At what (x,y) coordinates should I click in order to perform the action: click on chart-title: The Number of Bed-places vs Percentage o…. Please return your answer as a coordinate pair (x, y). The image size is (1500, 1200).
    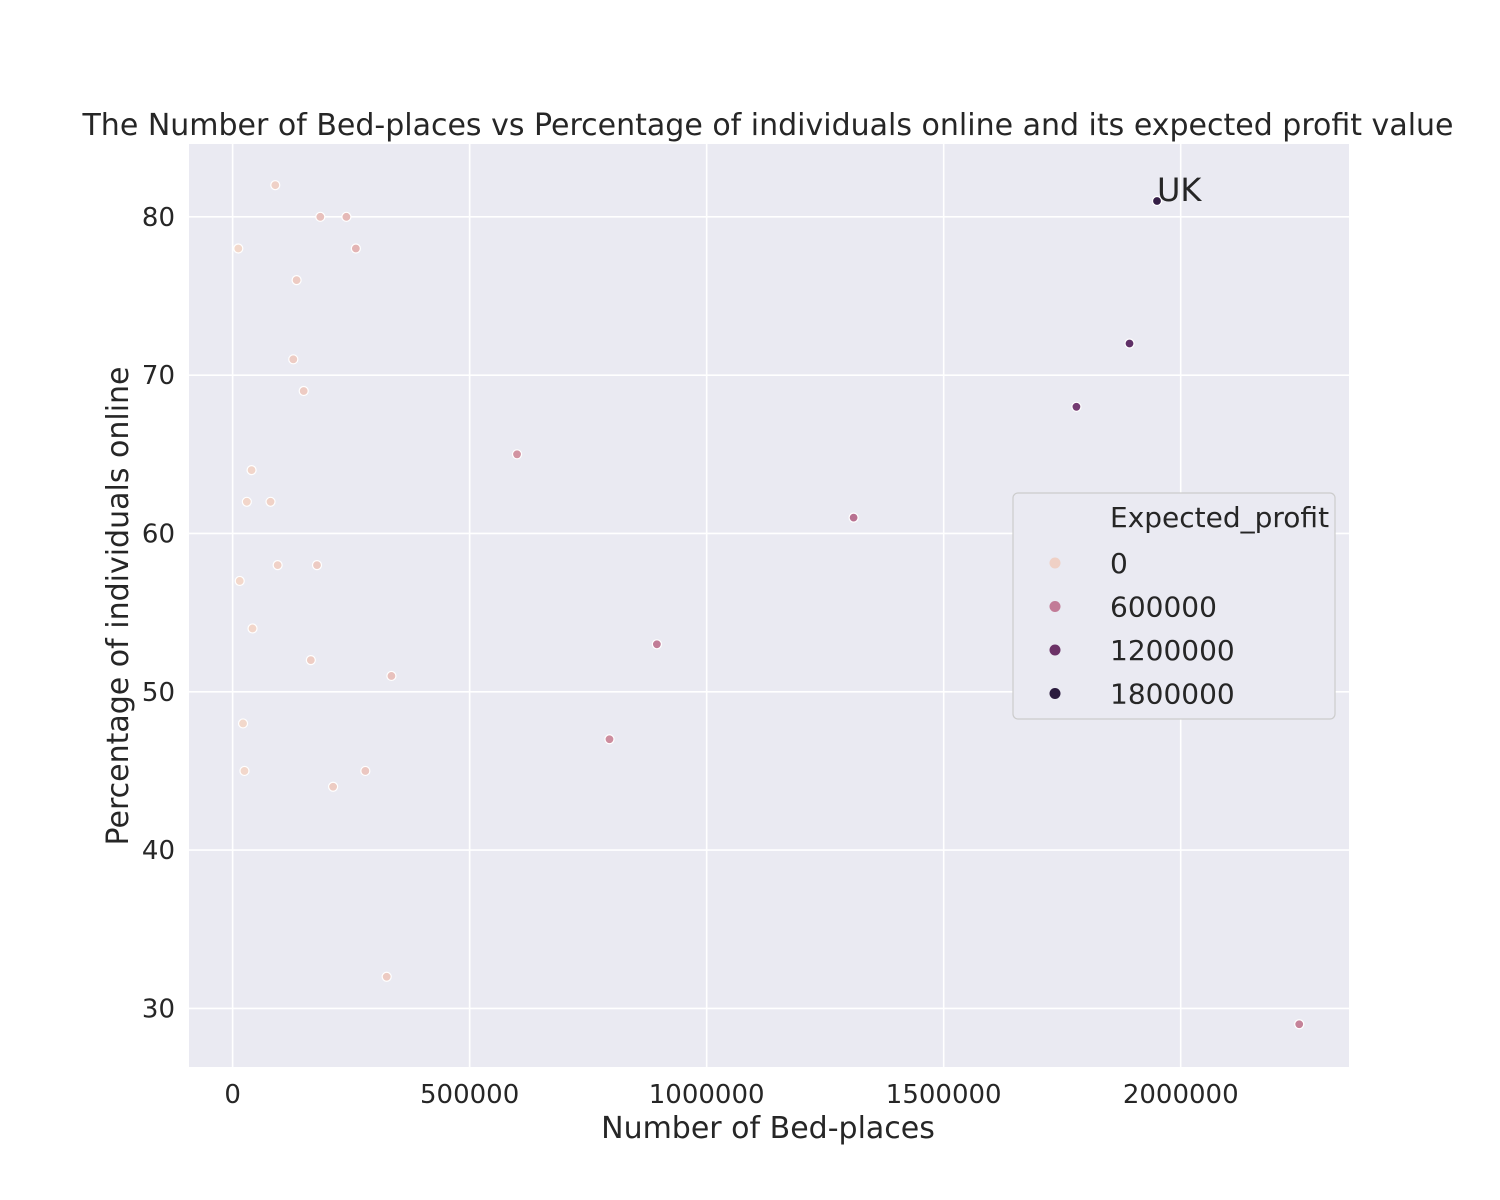
    Looking at the image, I should click on (767, 125).